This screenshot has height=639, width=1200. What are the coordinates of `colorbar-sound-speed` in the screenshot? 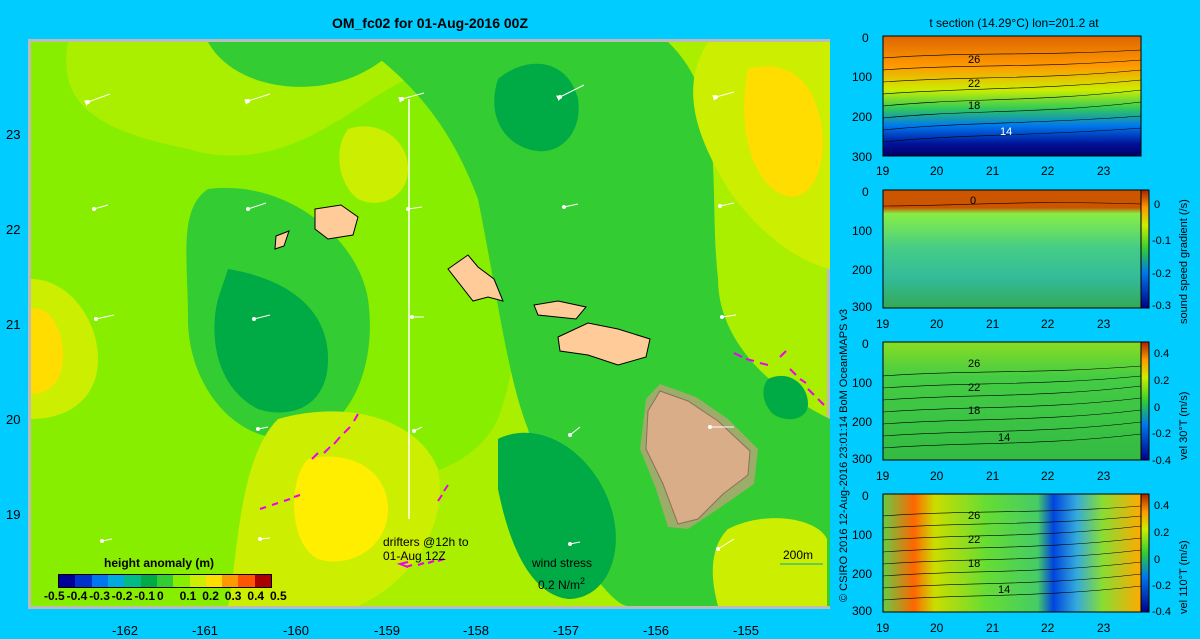 It's located at (1145, 249).